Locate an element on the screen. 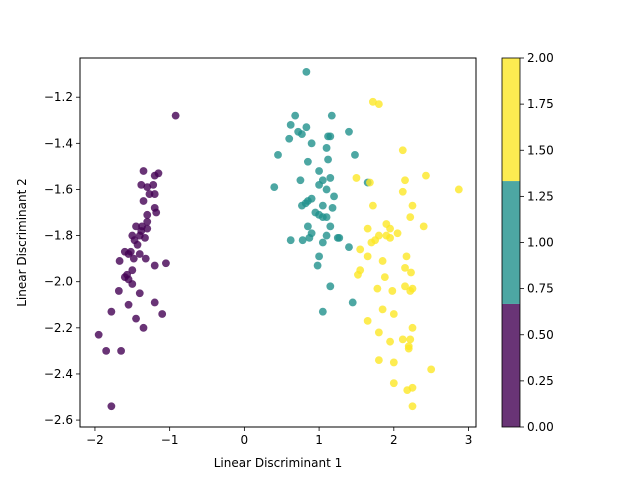  y-tick-label: −2.6 is located at coordinates (58, 420).